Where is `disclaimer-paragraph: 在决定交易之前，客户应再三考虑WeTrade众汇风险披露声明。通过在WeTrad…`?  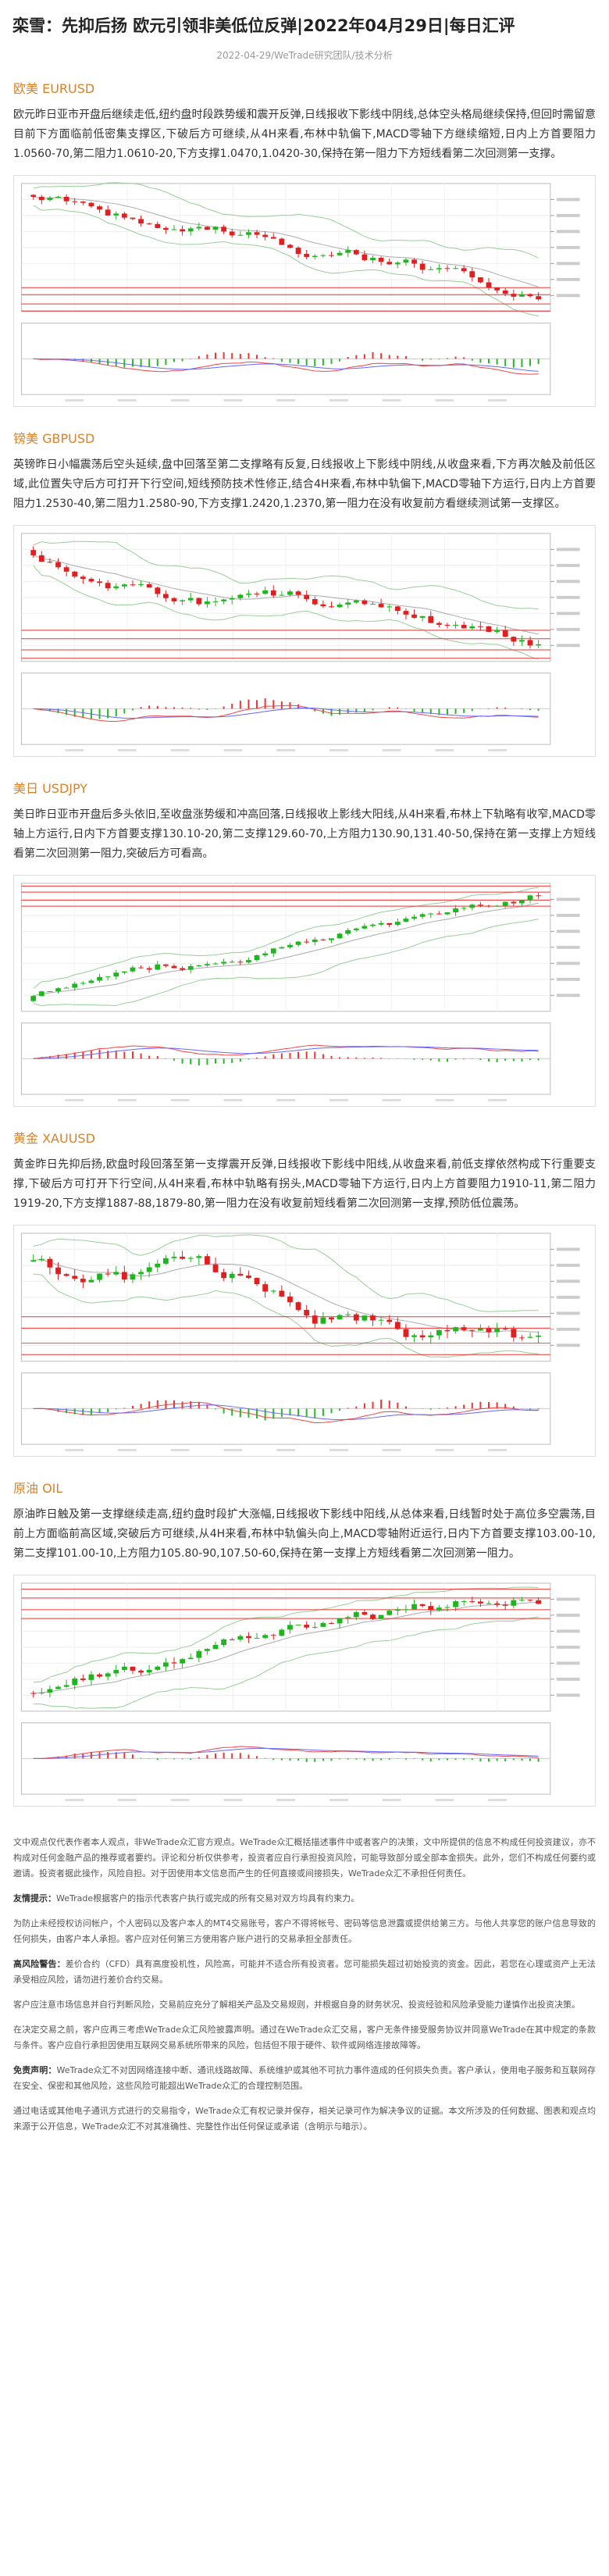 disclaimer-paragraph: 在决定交易之前，客户应再三考虑WeTrade众汇风险披露声明。通过在WeTrad… is located at coordinates (304, 2037).